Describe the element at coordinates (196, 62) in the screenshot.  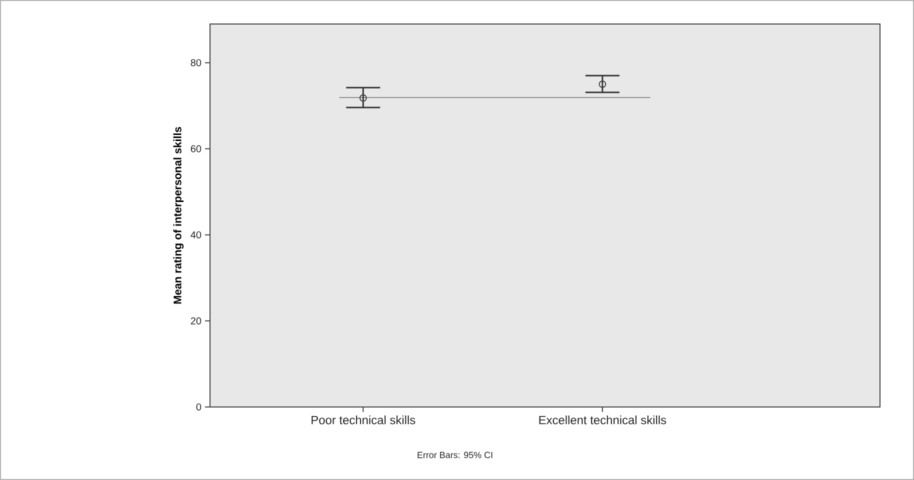
I see `y-tick-label: 80` at that location.